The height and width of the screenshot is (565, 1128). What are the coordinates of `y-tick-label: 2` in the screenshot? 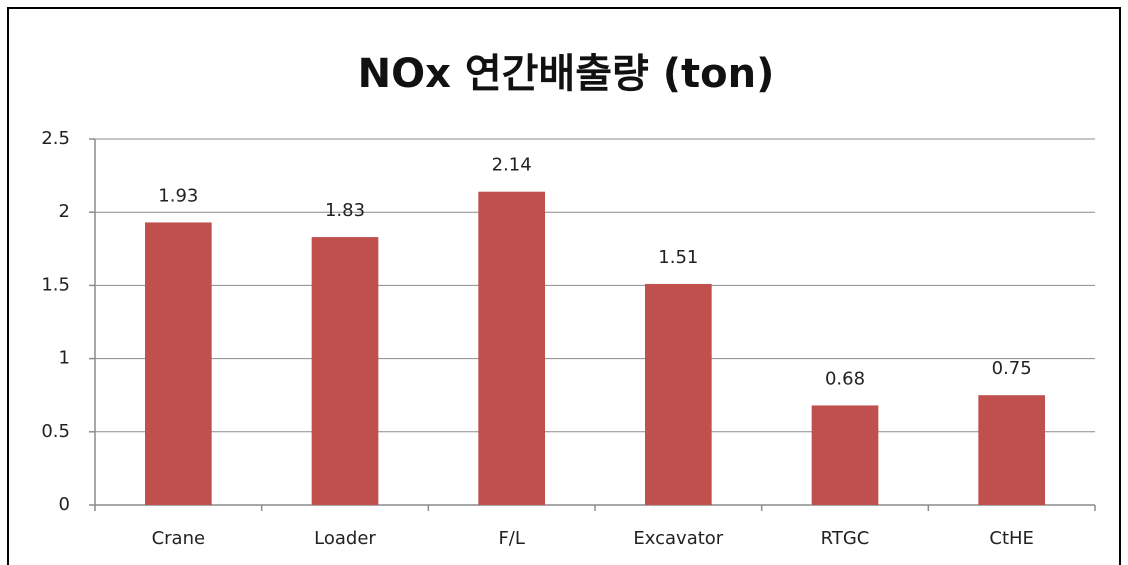 It's located at (64, 211).